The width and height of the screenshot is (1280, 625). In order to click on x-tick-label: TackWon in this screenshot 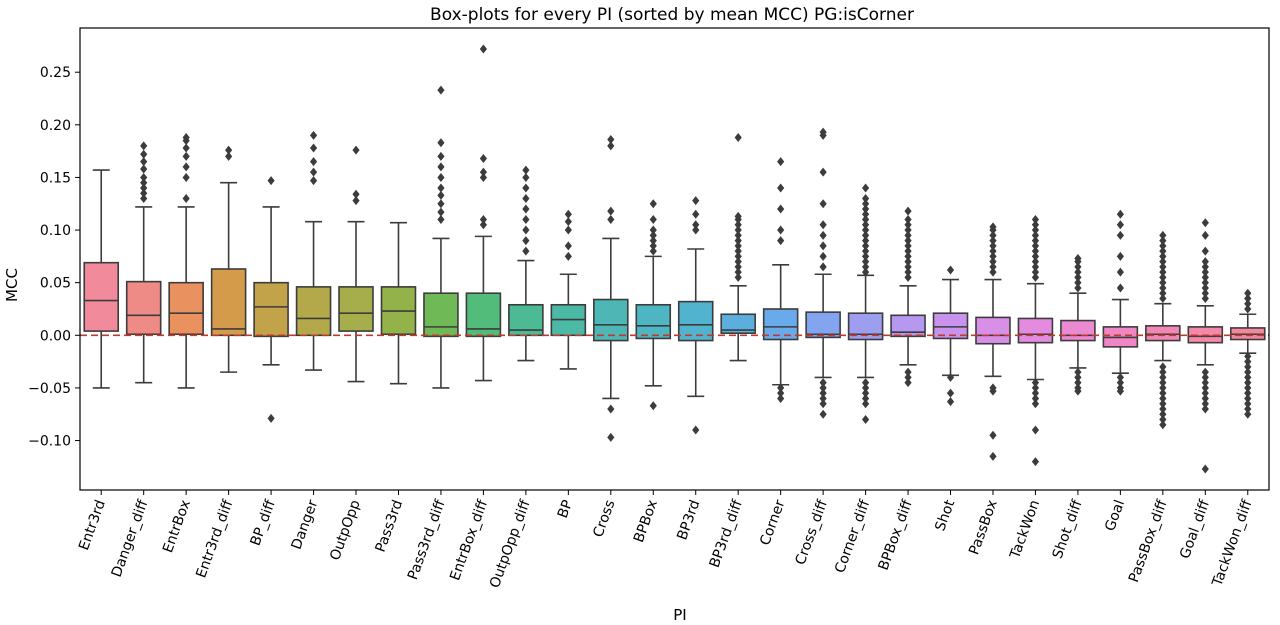, I will do `click(1025, 530)`.